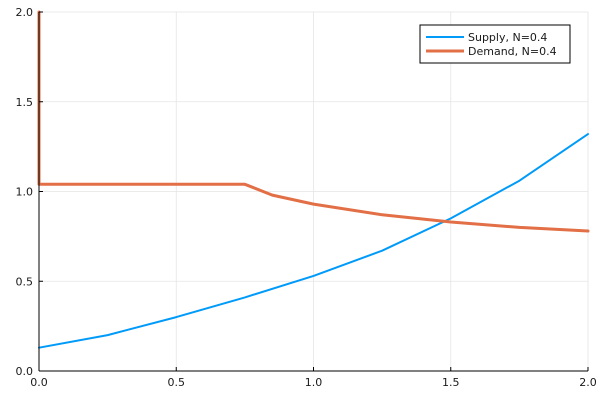  I want to click on y-tick-label: 1.0, so click(25, 192).